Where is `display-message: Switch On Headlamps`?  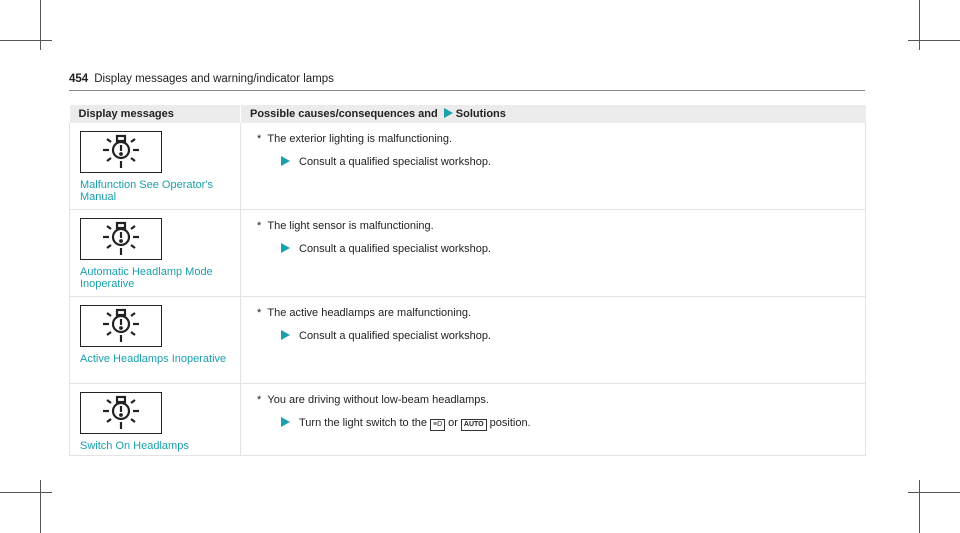 display-message: Switch On Headlamps is located at coordinates (134, 445).